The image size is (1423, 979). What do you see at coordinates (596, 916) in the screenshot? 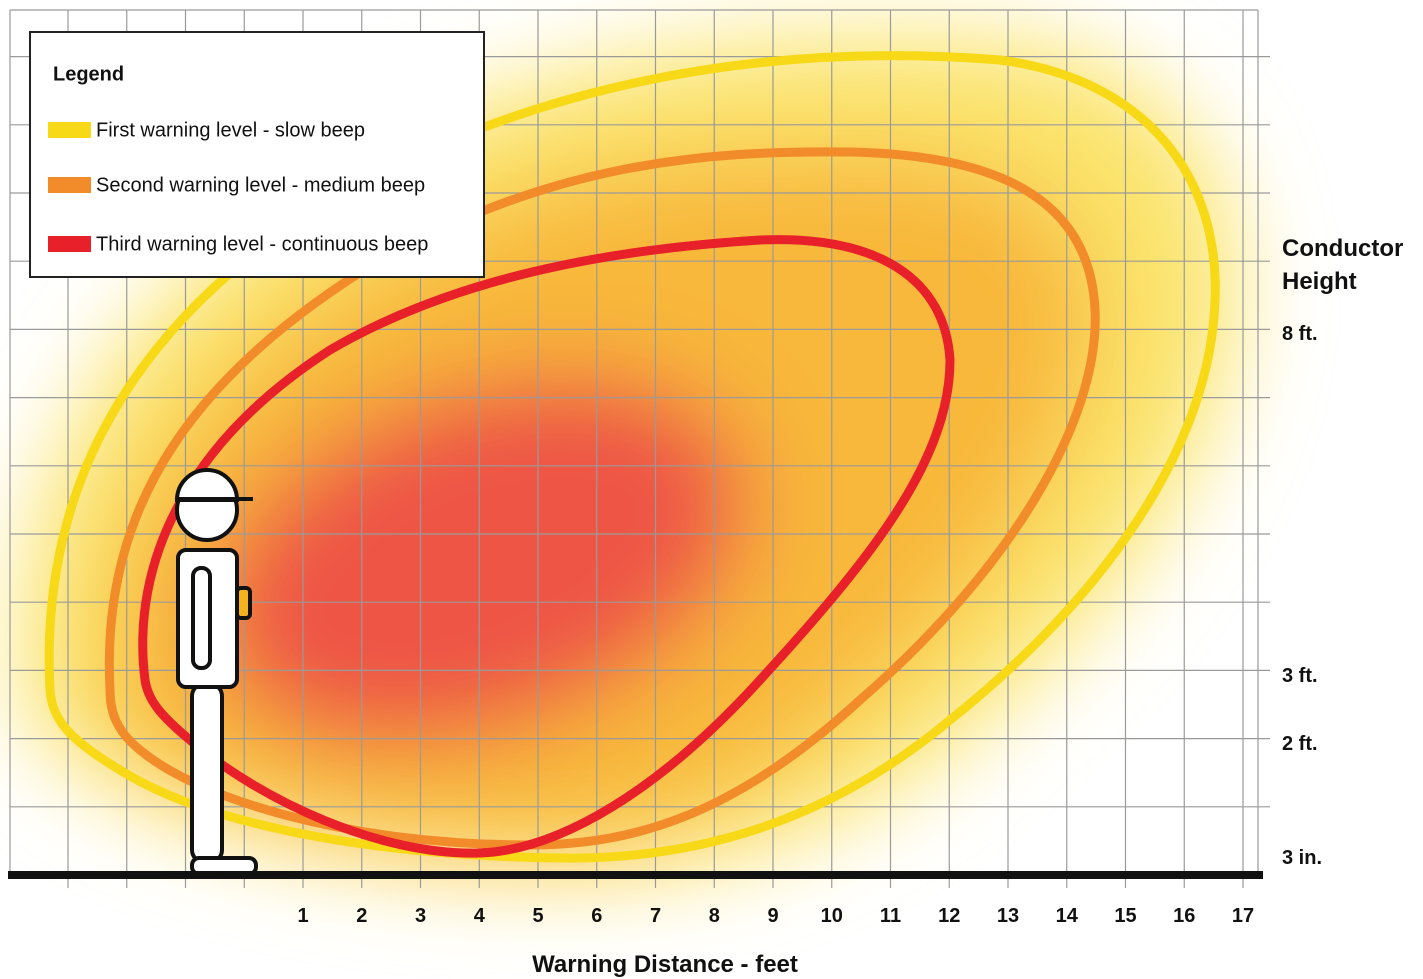
I see `x-tick-label: 6` at bounding box center [596, 916].